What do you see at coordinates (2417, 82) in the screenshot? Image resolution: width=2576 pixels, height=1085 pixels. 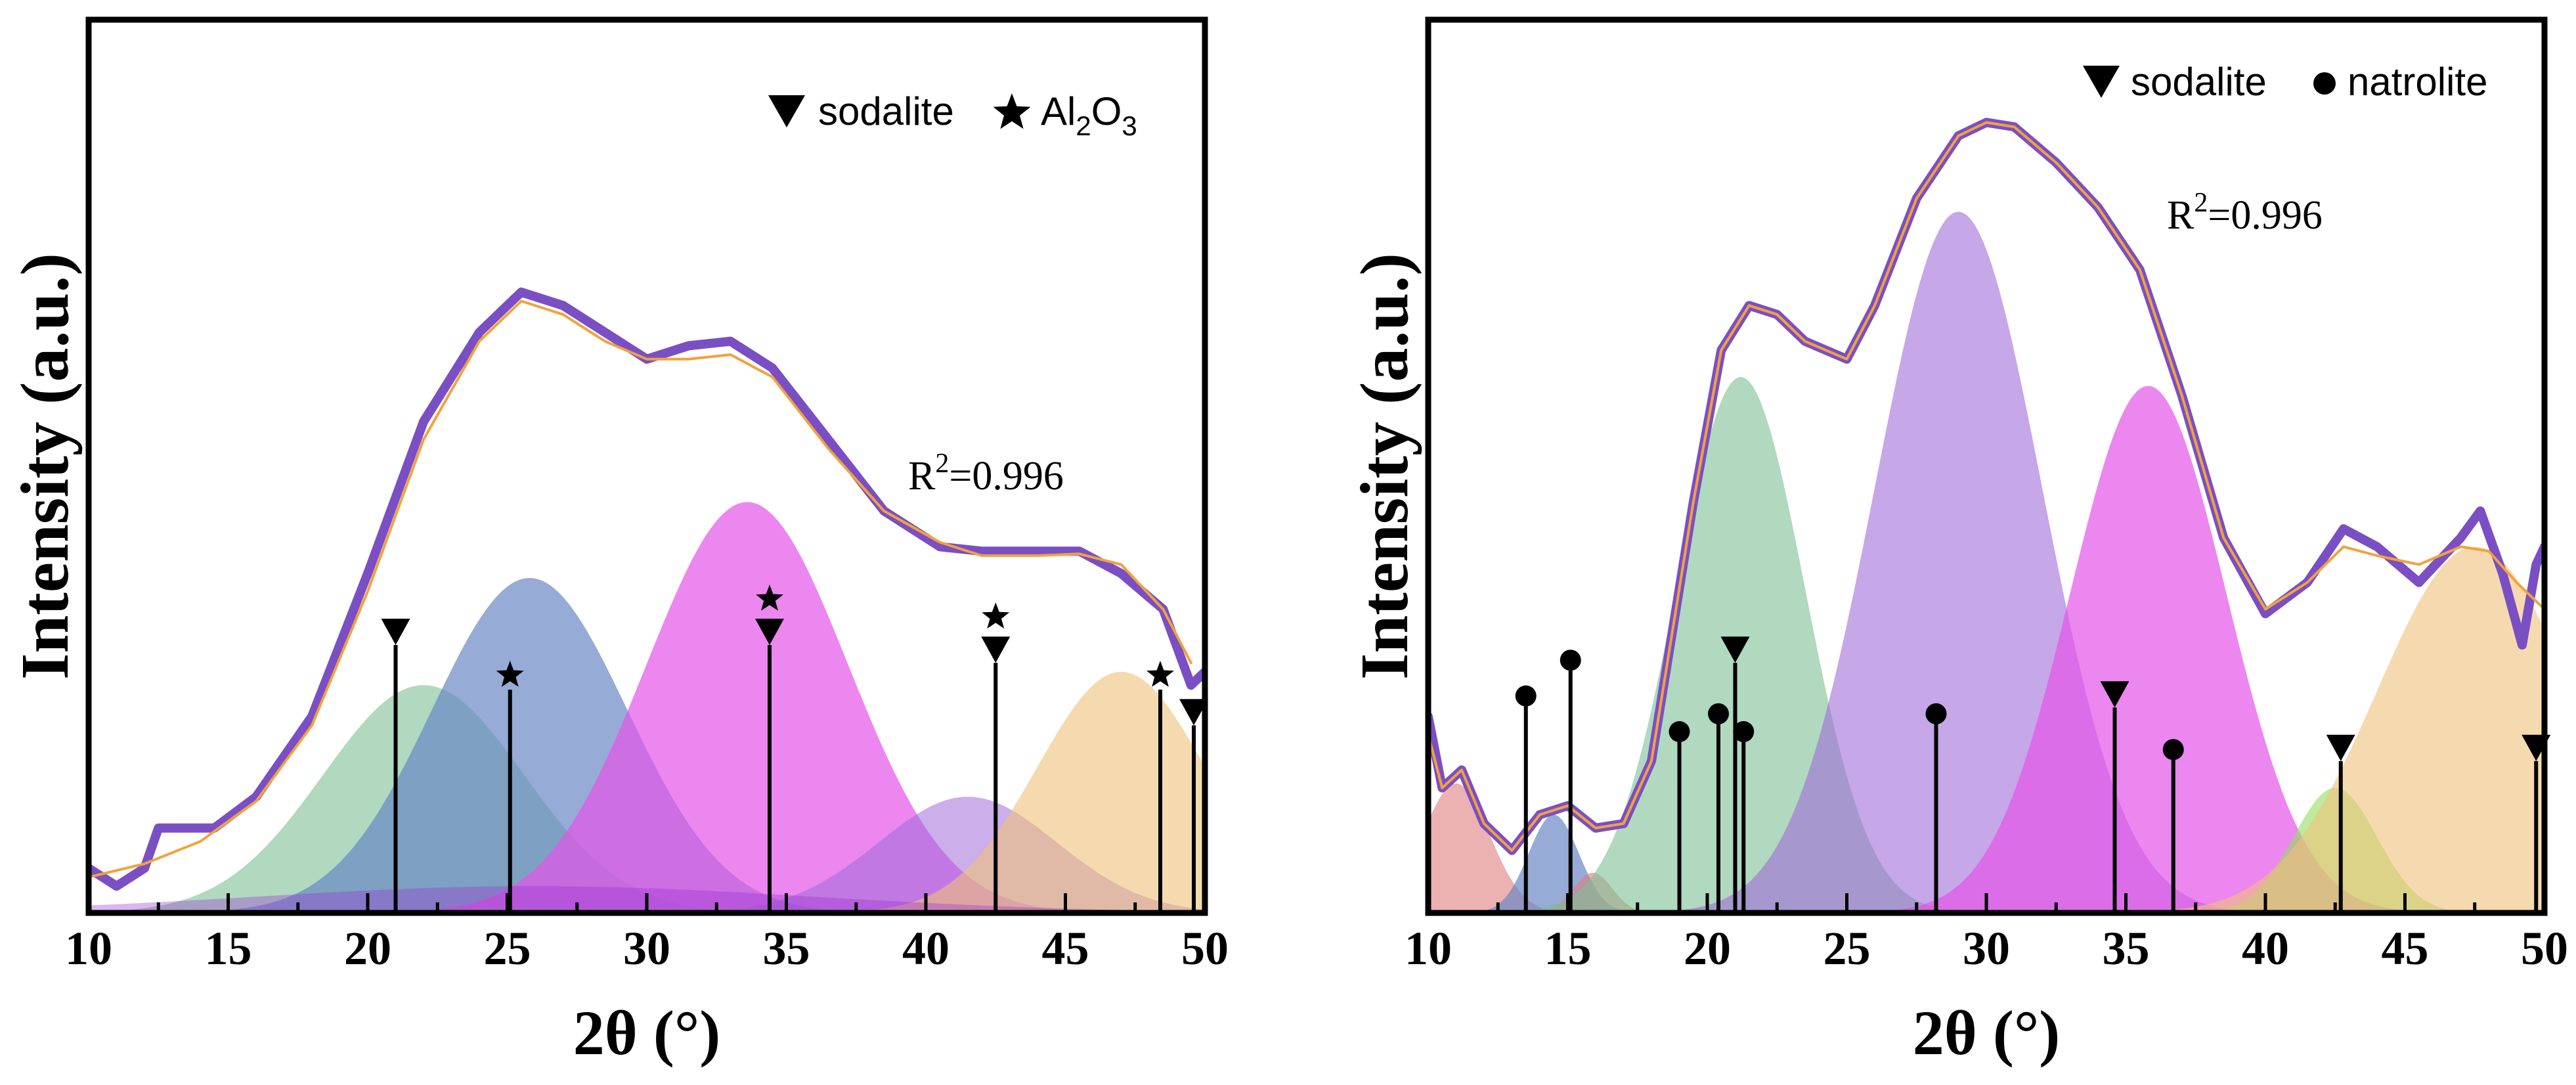 I see `legend-label-natrolite: natrolite` at bounding box center [2417, 82].